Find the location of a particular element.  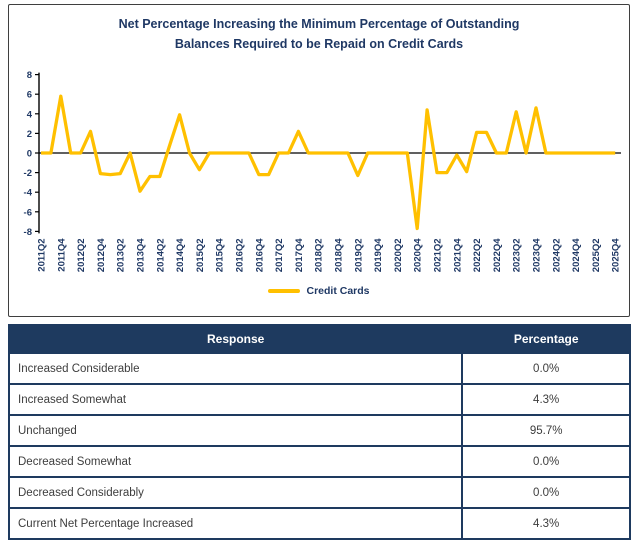

response-cell: Decreased Somewhat is located at coordinates (235, 461).